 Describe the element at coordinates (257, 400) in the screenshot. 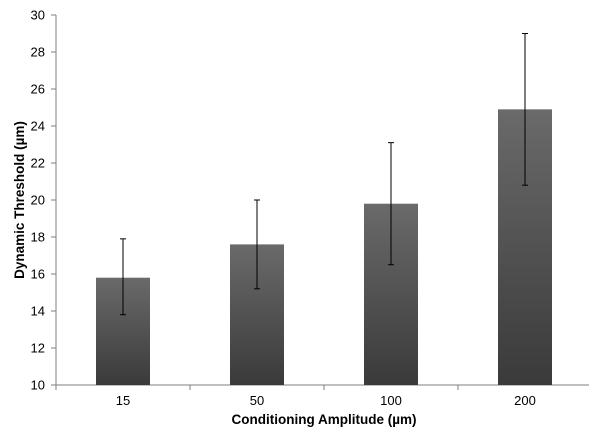

I see `x-tick-label: 50` at that location.